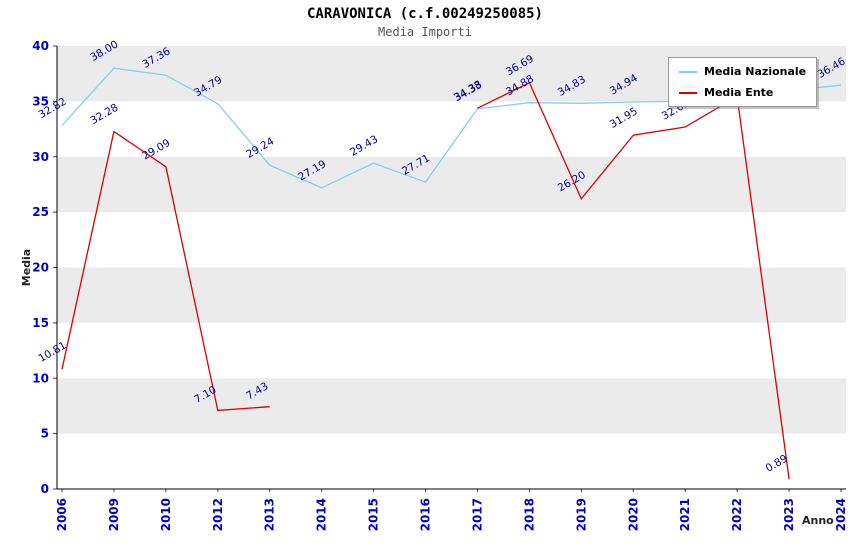 This screenshot has height=550, width=850. I want to click on x-tick-label-2018: 2018, so click(529, 514).